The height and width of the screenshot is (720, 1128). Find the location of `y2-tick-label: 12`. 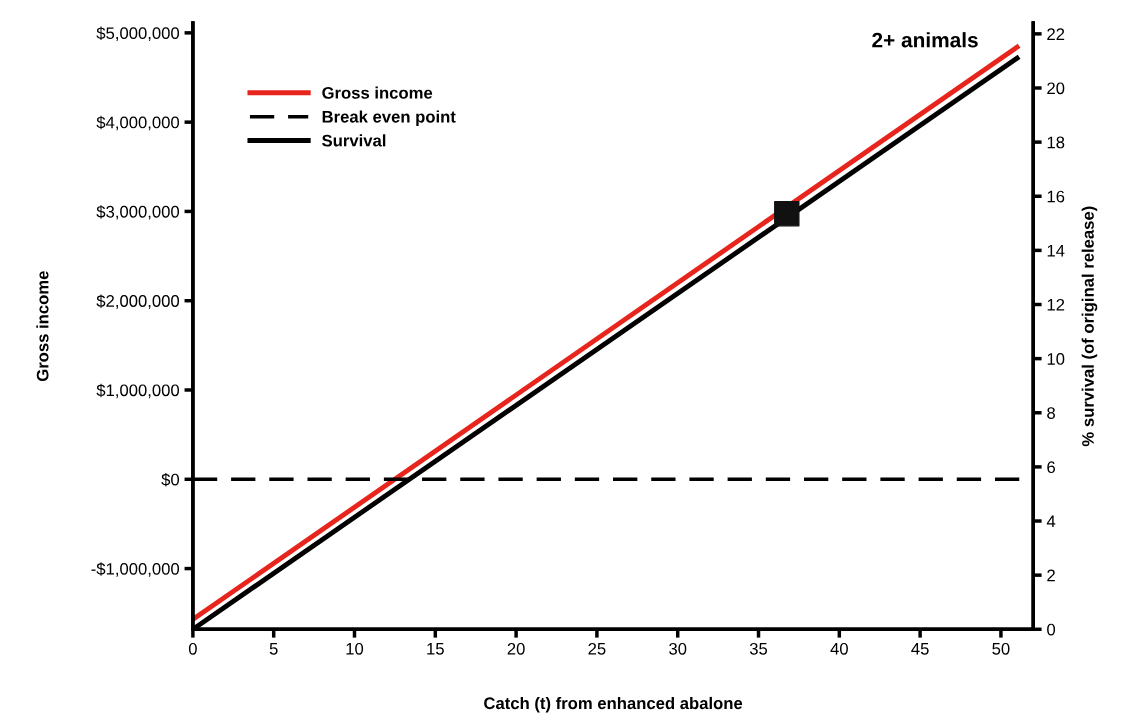

y2-tick-label: 12 is located at coordinates (1056, 304).